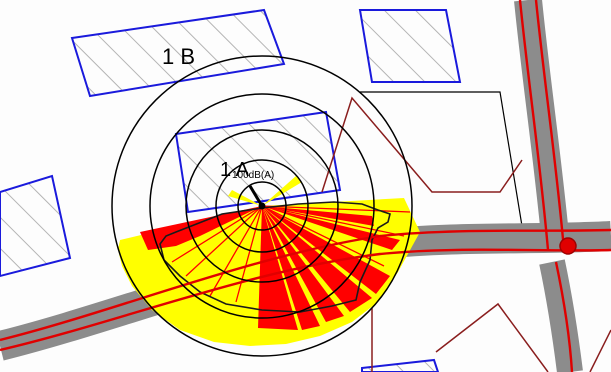 Image resolution: width=611 pixels, height=372 pixels. What do you see at coordinates (410, 46) in the screenshot?
I see `building-north-east` at bounding box center [410, 46].